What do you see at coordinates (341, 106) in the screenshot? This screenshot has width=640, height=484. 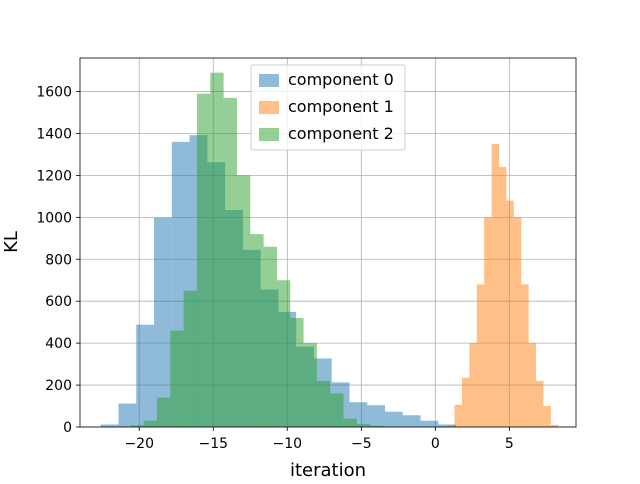 I see `legend-label: component 1` at bounding box center [341, 106].